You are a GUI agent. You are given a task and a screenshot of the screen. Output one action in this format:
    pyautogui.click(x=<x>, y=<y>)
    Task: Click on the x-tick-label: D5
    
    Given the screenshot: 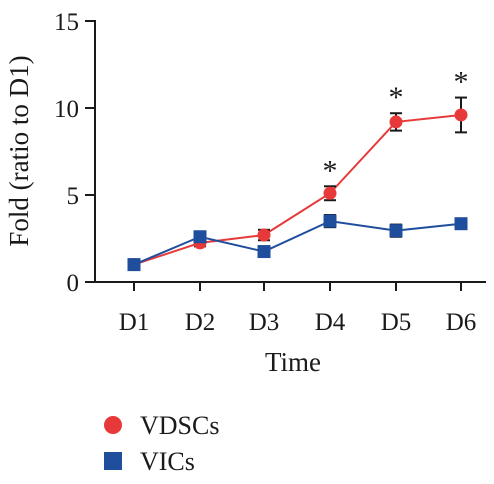 What is the action you would take?
    pyautogui.click(x=396, y=322)
    